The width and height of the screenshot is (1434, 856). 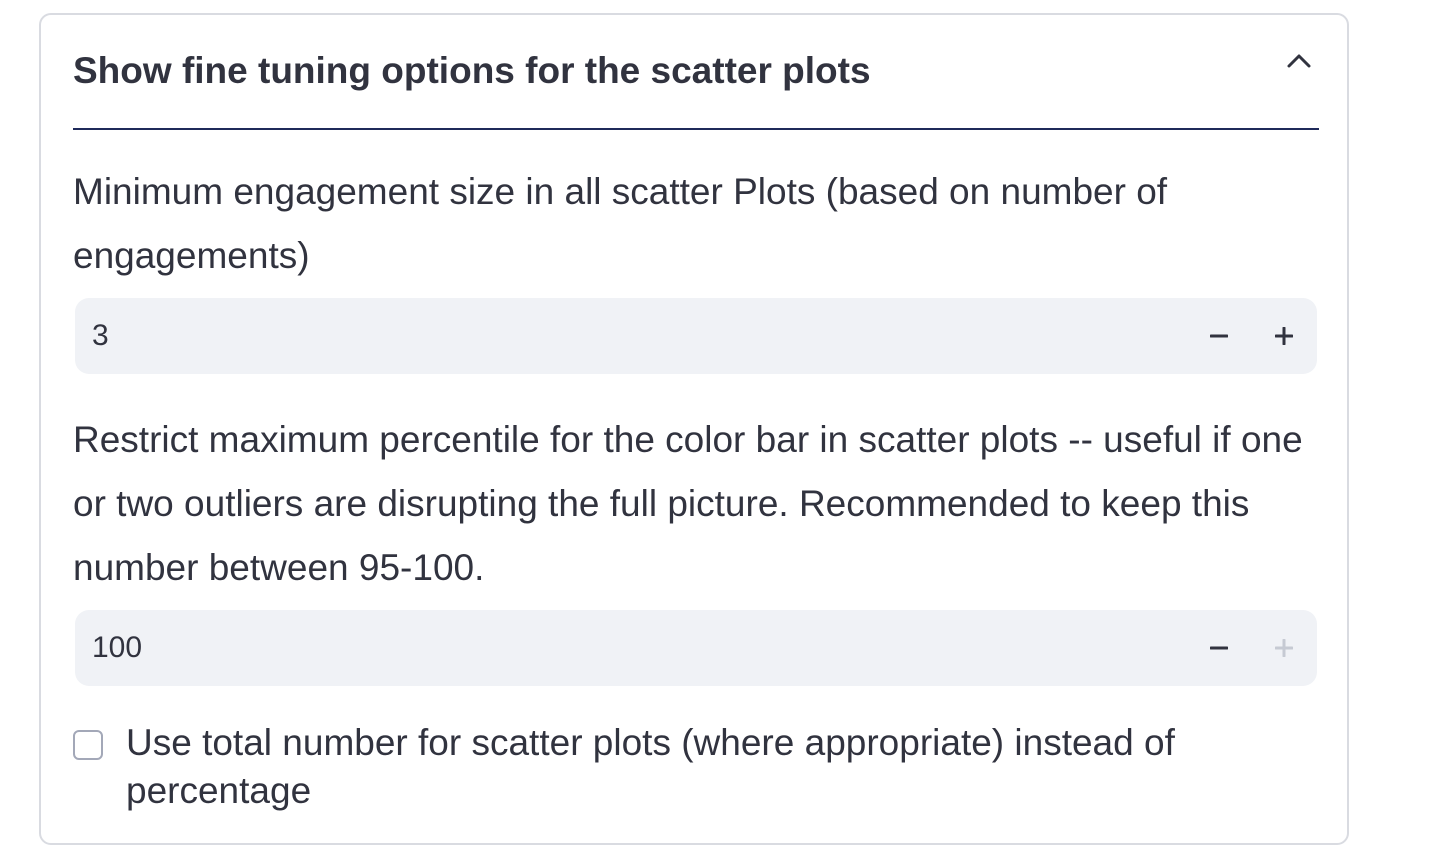 I want to click on chevron-up-icon, so click(x=1299, y=61).